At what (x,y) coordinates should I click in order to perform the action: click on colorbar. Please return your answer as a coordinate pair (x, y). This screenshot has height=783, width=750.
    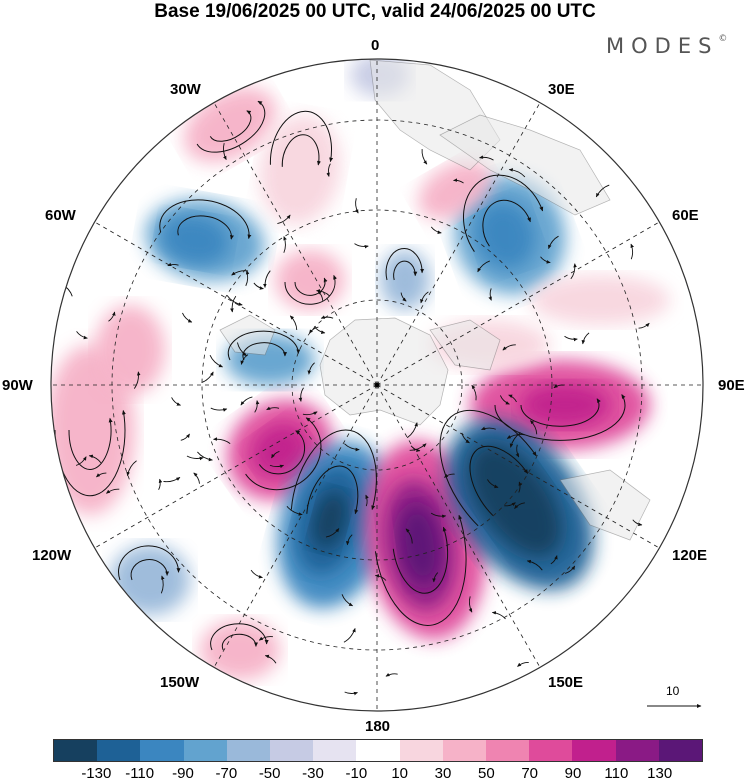
    Looking at the image, I should click on (378, 750).